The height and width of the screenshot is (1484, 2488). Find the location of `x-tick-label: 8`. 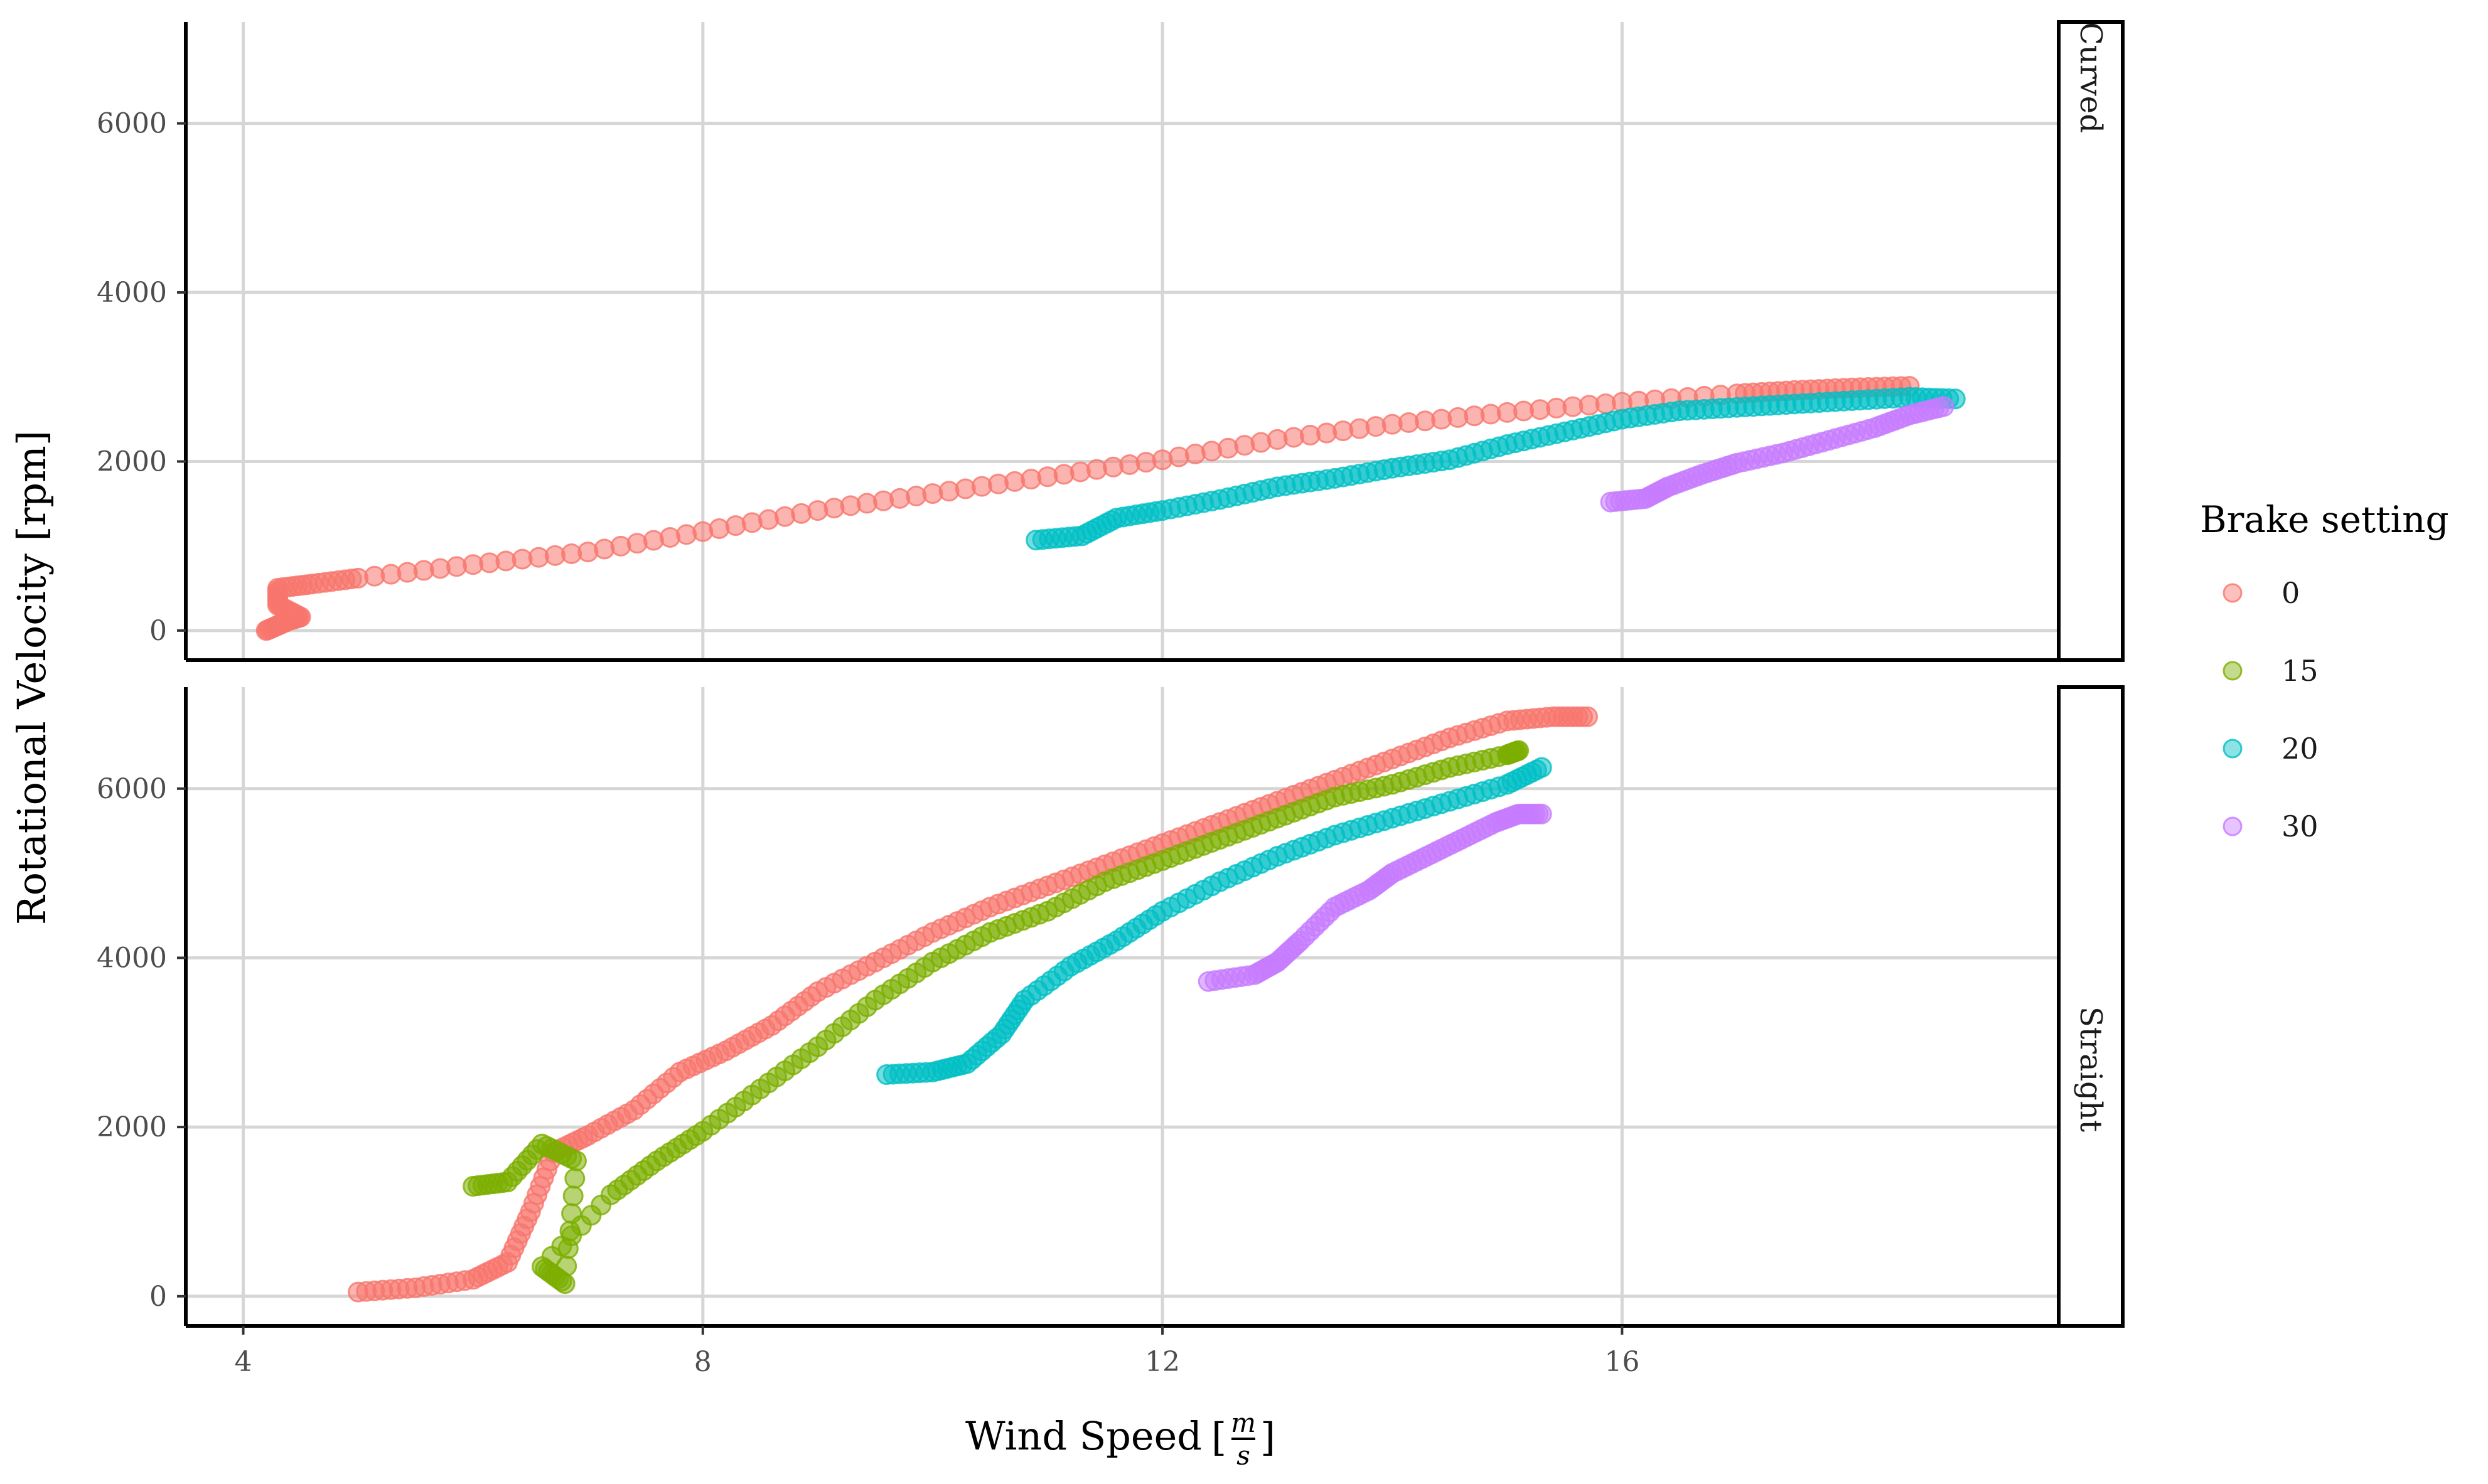

x-tick-label: 8 is located at coordinates (703, 1362).